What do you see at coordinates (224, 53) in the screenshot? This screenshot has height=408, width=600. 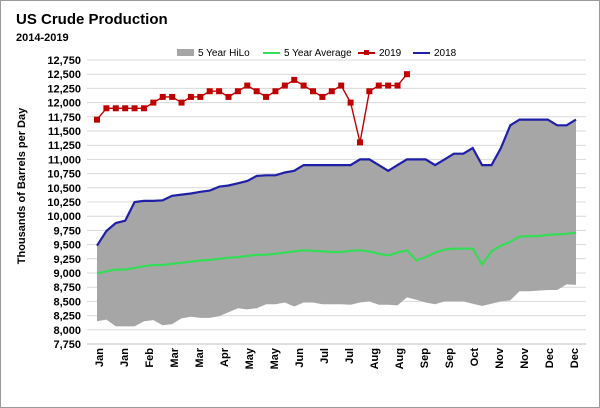 I see `legend-label: 5 Year HiLo` at bounding box center [224, 53].